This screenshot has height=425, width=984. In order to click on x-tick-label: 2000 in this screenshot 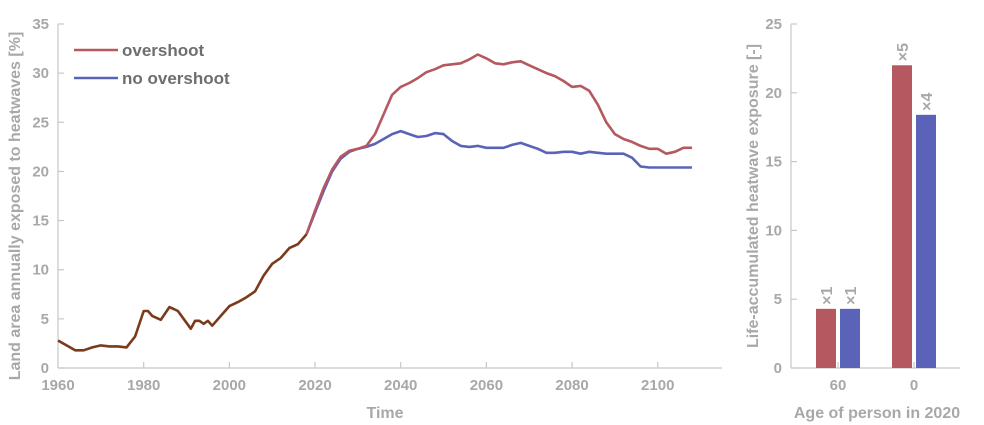, I will do `click(229, 385)`.